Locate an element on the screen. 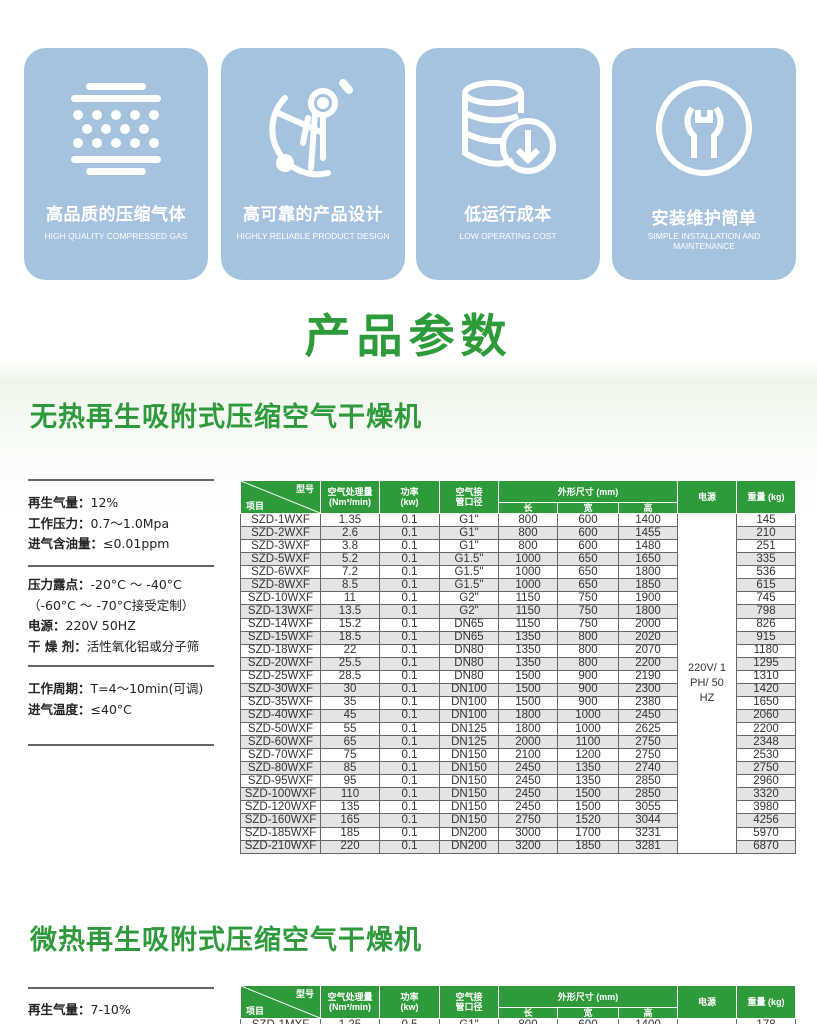  cell-model: SZD-60WXF is located at coordinates (280, 742).